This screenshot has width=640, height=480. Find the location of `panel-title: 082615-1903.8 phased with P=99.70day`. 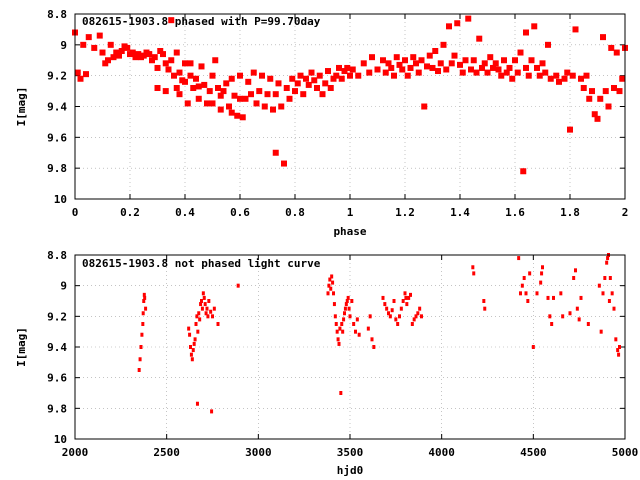

panel-title: 082615-1903.8 phased with P=99.70day is located at coordinates (201, 21).